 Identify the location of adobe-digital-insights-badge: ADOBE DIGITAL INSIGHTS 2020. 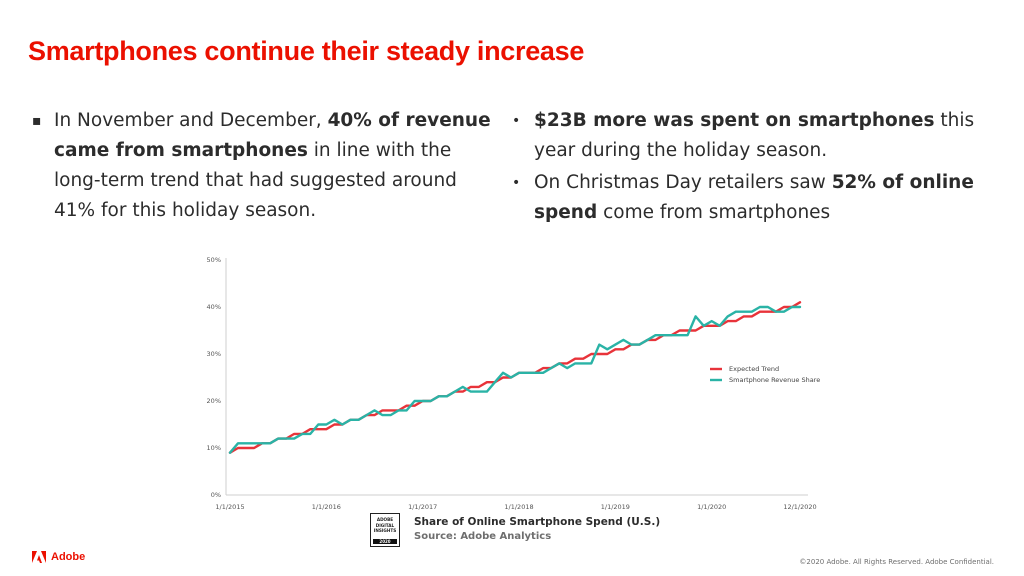
(385, 530).